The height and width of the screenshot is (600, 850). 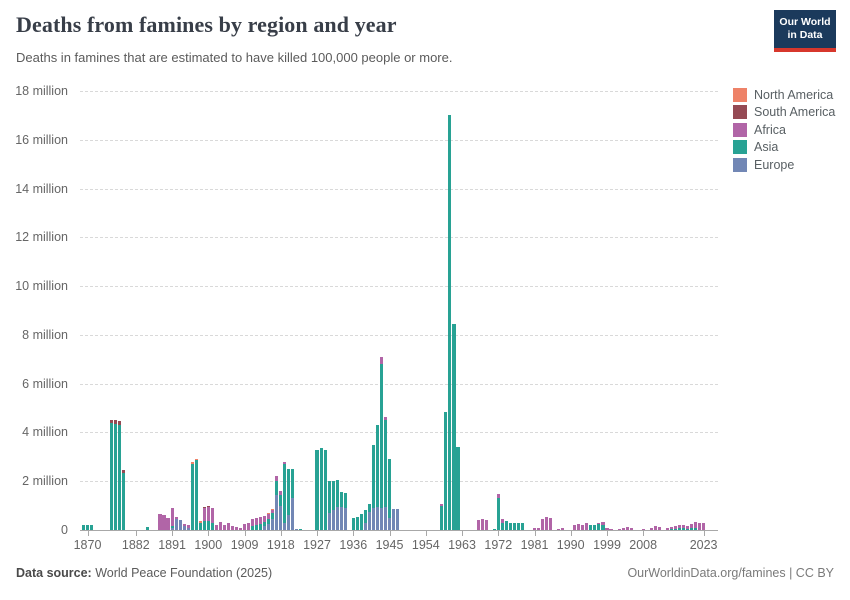 I want to click on bar-segment-as-2019, so click(x=687, y=529).